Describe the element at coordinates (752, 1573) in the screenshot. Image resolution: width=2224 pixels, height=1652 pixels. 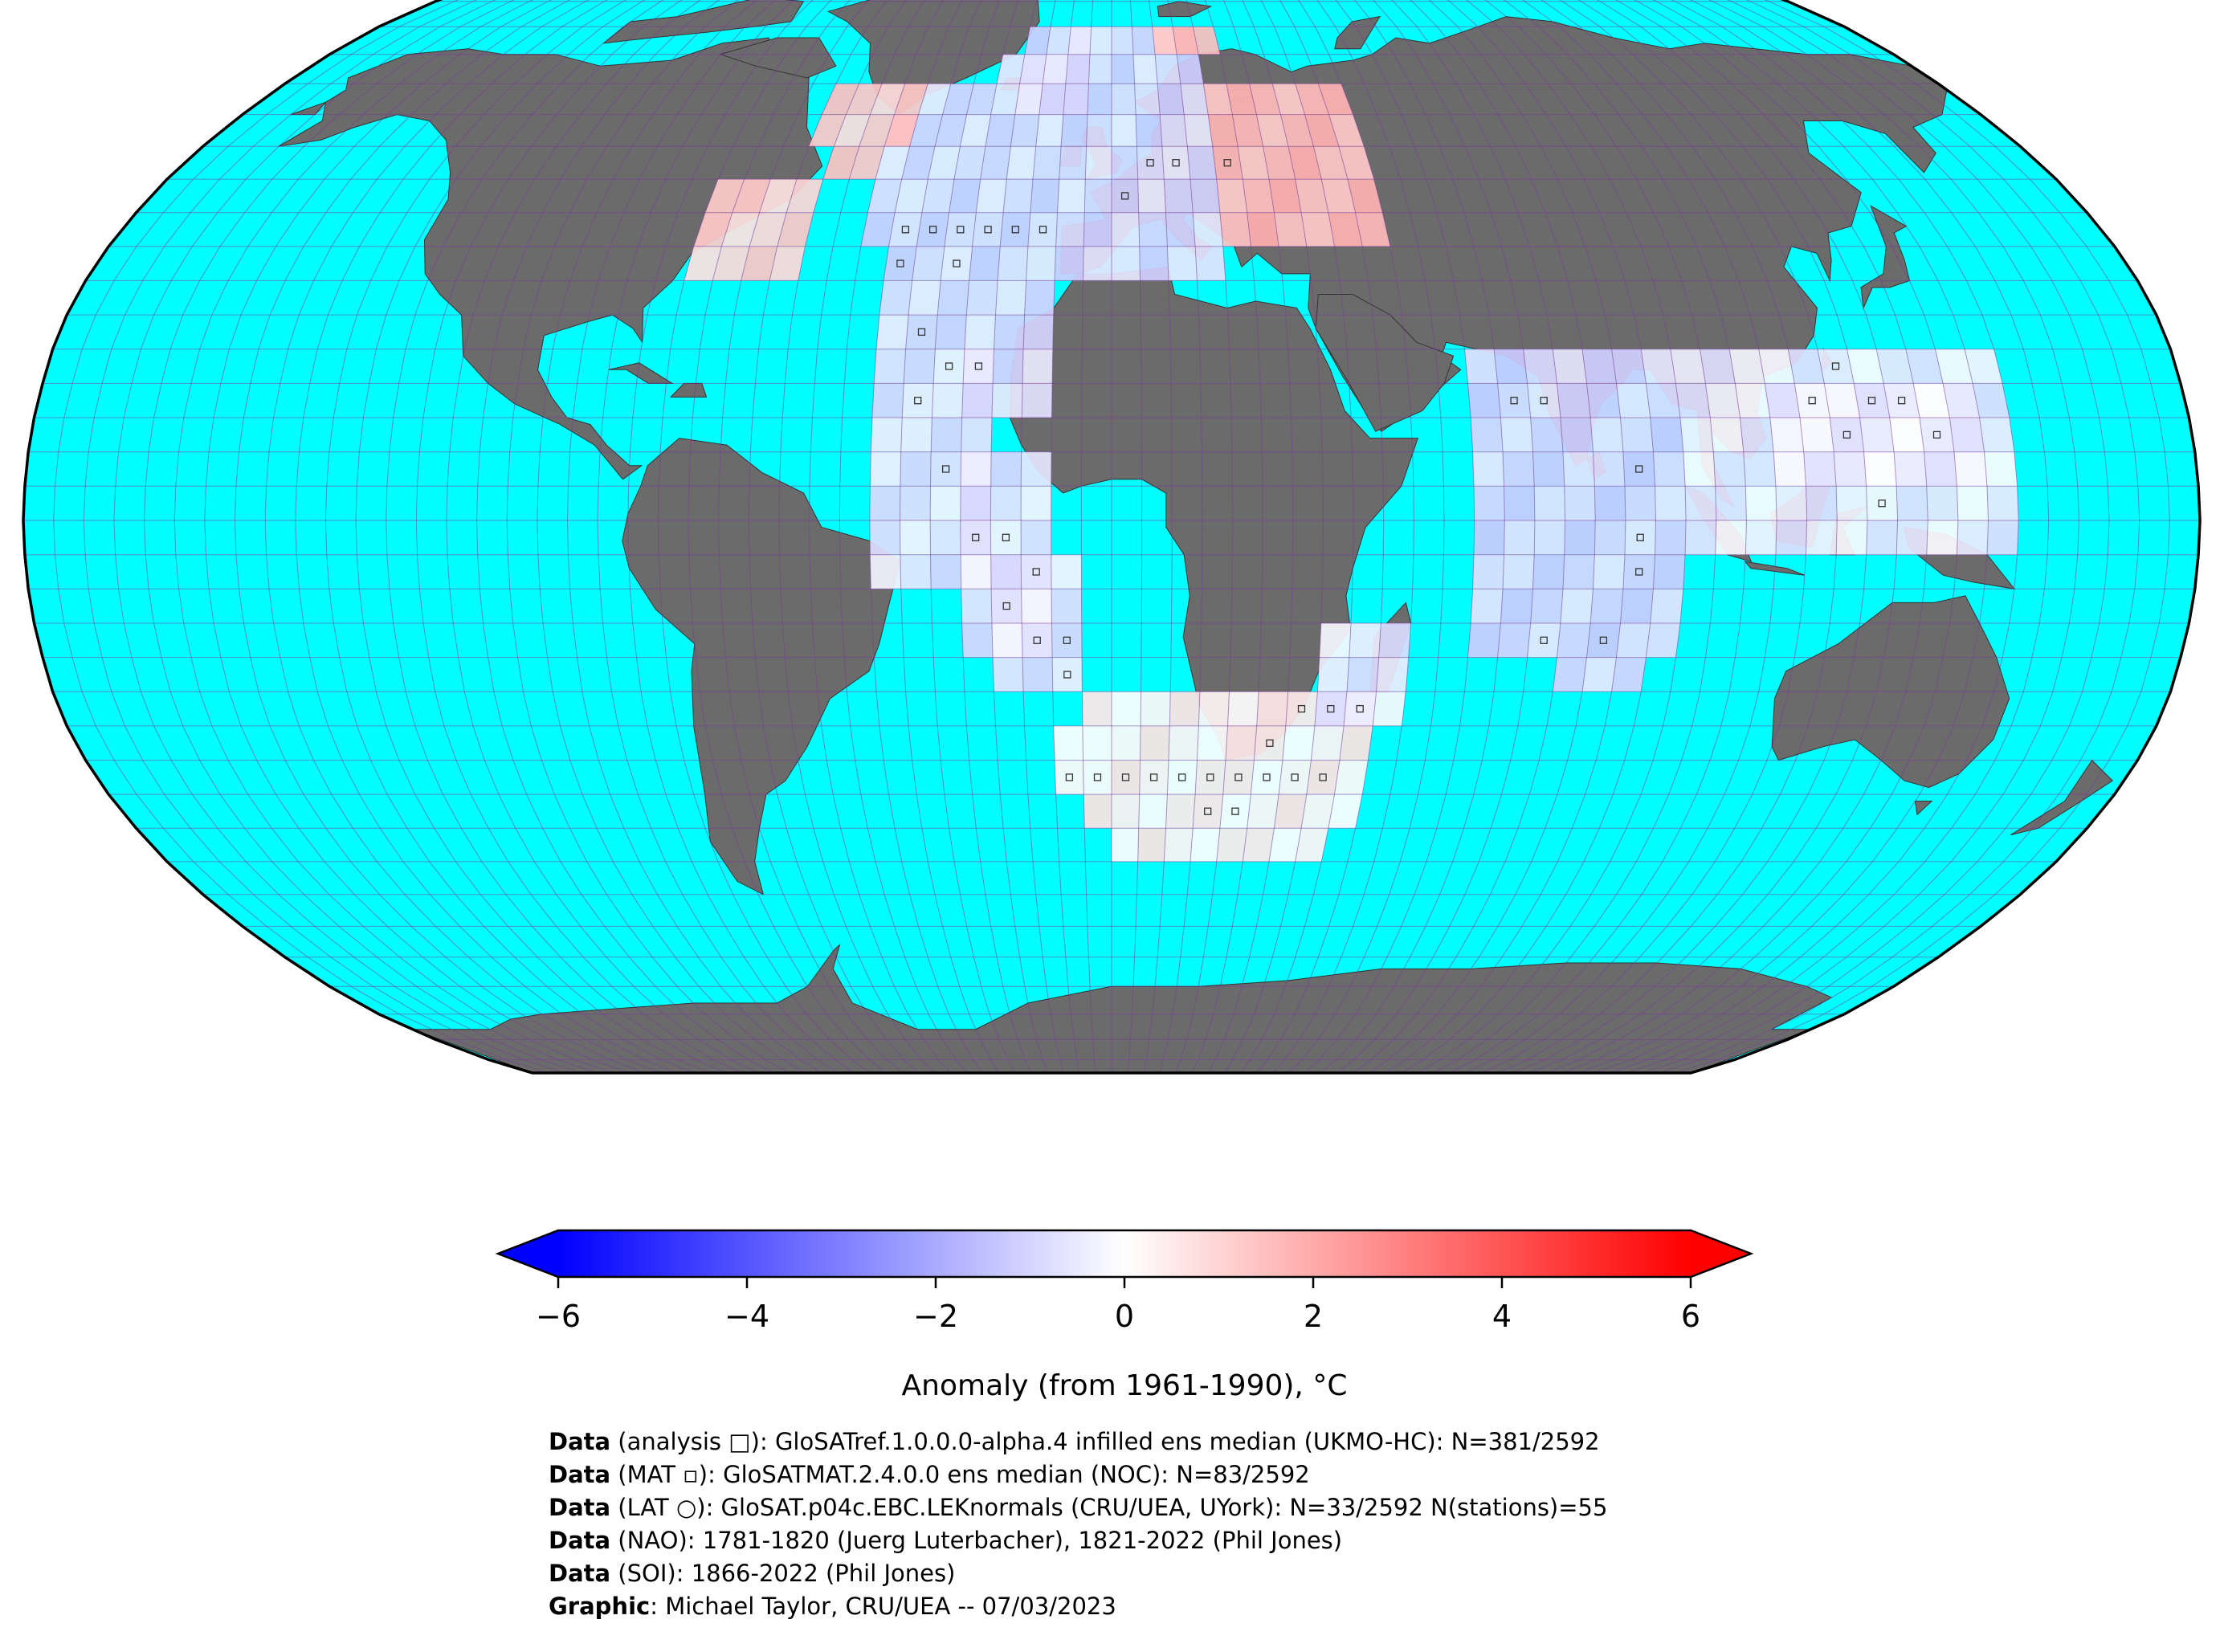
I see `credit-soi: Data (SOI): 1866-2022 (Phil Jones)` at that location.